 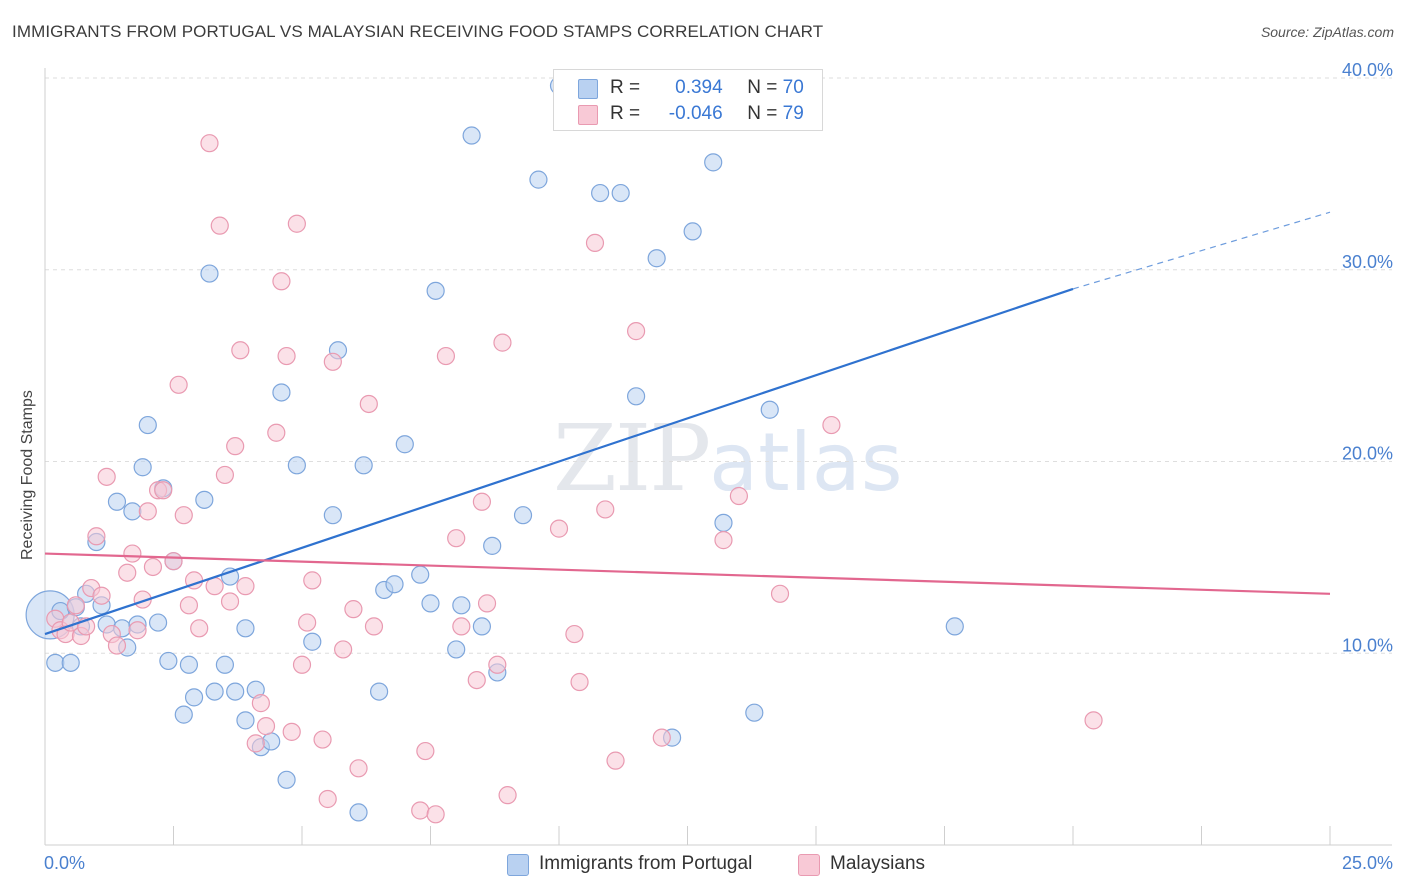 What do you see at coordinates (809, 865) in the screenshot?
I see `bottom-legend-swatch-malaysians` at bounding box center [809, 865].